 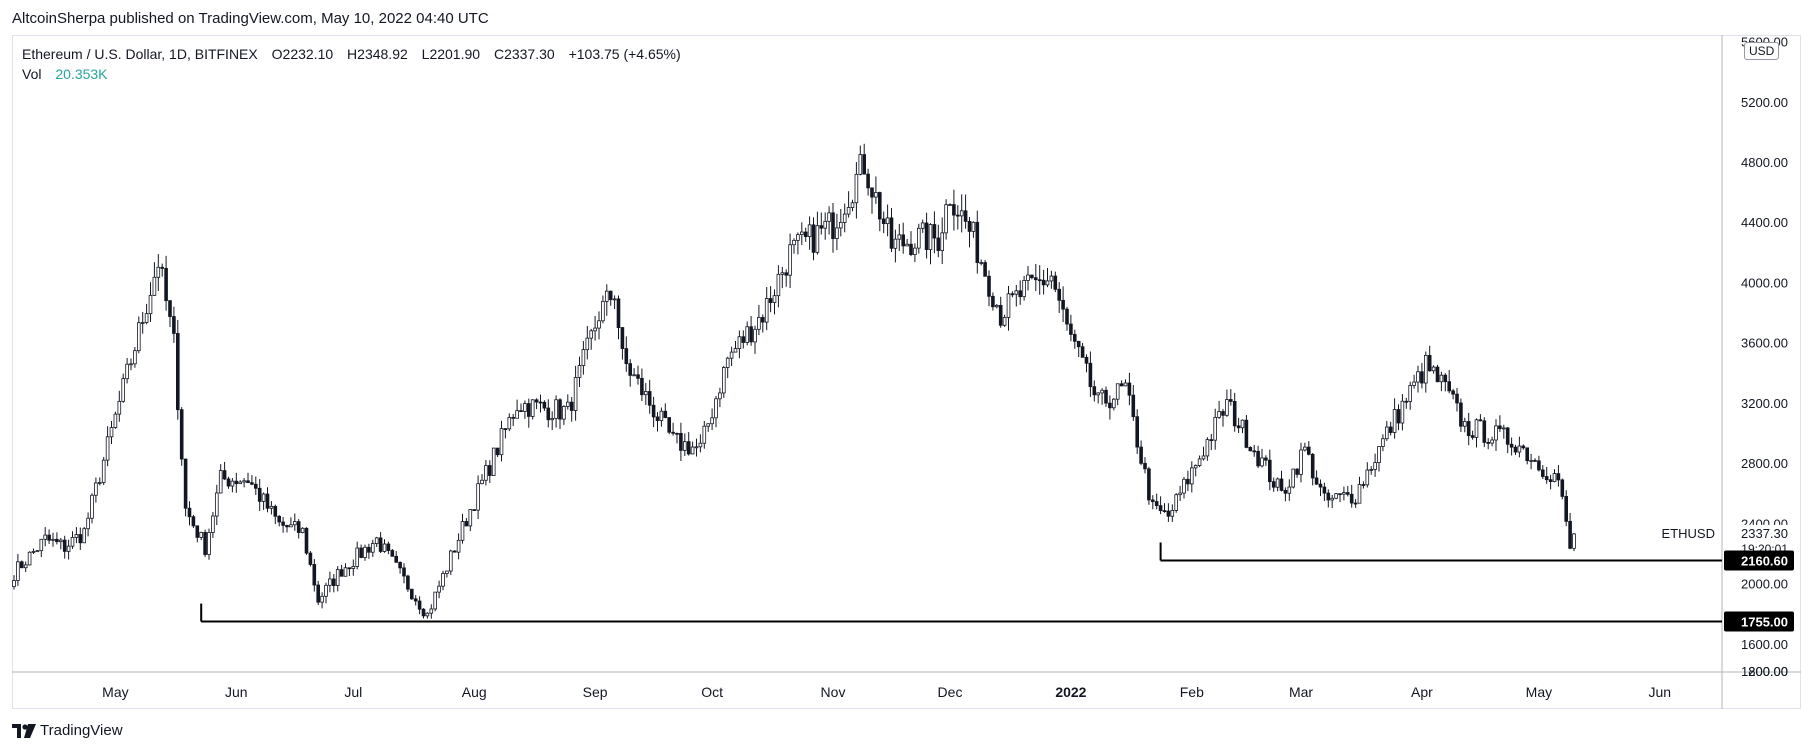 What do you see at coordinates (1759, 560) in the screenshot?
I see `level-price-tag` at bounding box center [1759, 560].